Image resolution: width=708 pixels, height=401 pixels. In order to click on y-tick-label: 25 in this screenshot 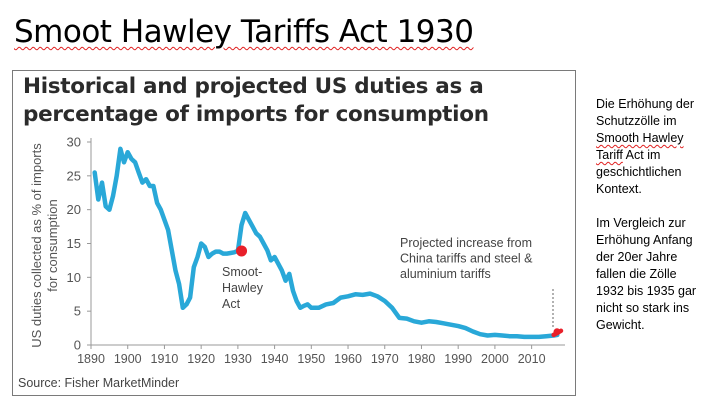, I will do `click(74, 175)`.